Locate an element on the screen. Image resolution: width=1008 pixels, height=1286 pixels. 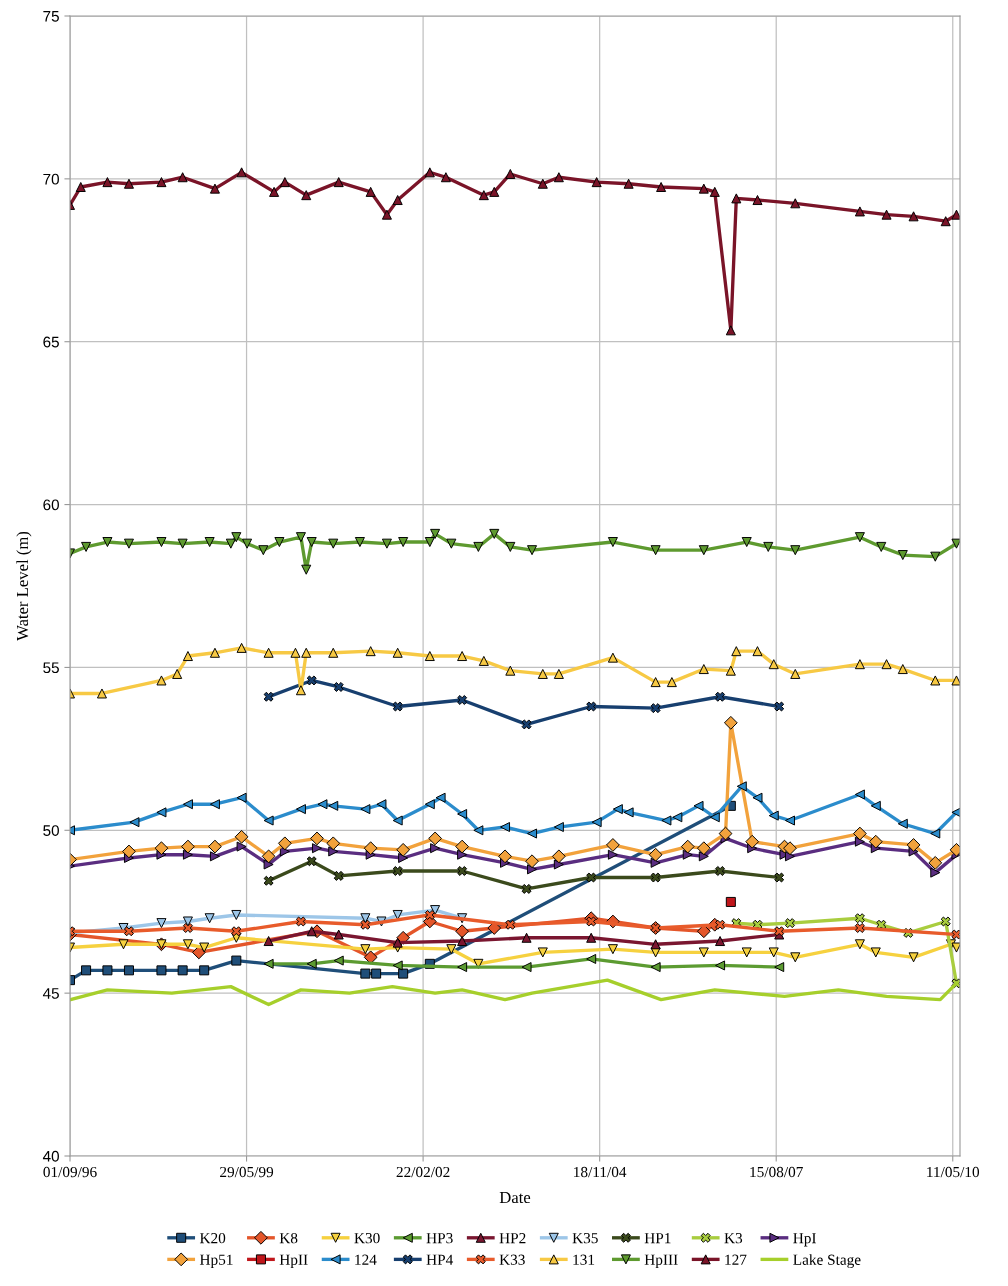
legend-label: Lake Stage is located at coordinates (827, 1261).